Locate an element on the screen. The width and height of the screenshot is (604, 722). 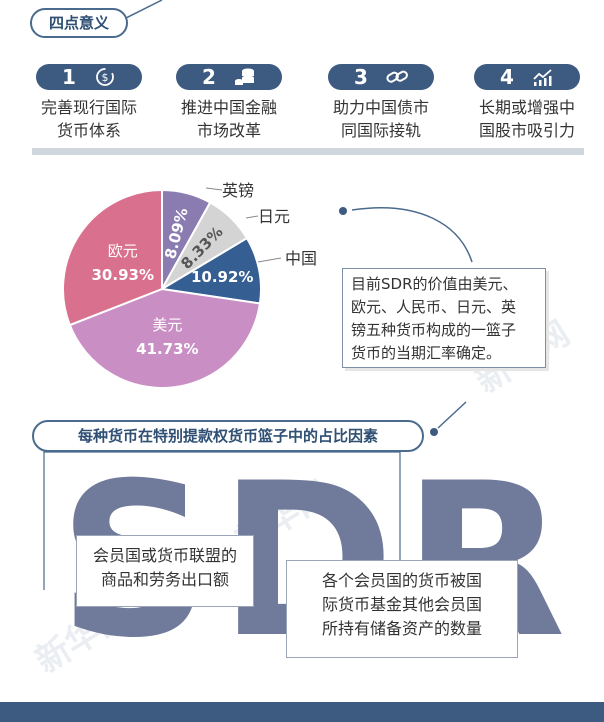
slice-name-label: 英镑 is located at coordinates (238, 190).